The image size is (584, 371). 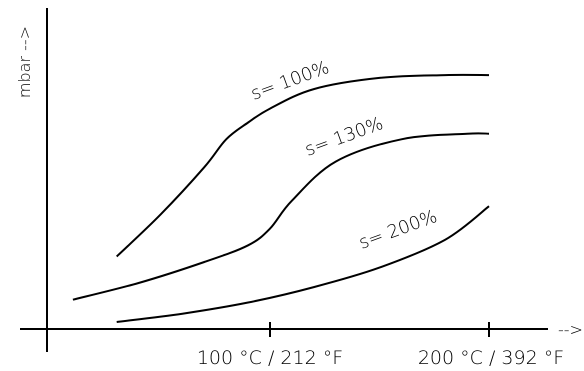 I want to click on x-tick-label-2: 200 °C / 392 °F, so click(x=491, y=358).